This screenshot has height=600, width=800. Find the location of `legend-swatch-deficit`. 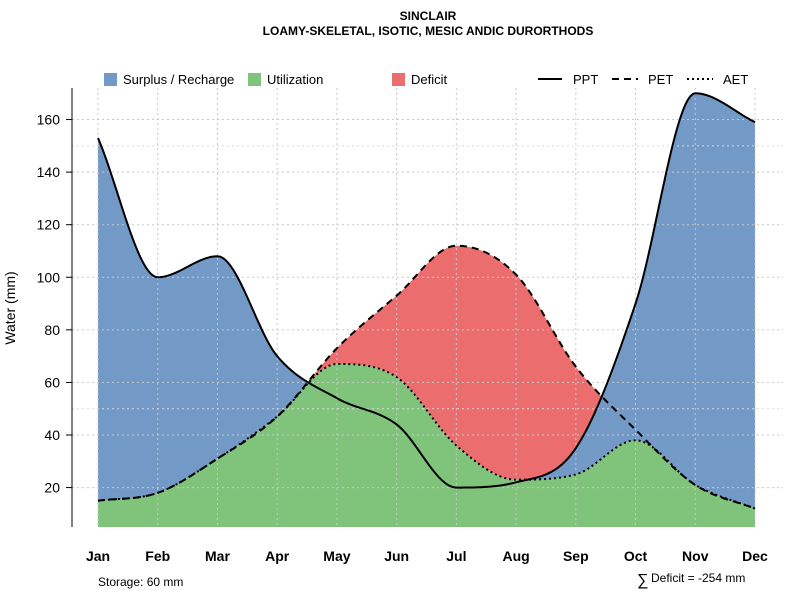

legend-swatch-deficit is located at coordinates (398, 79).